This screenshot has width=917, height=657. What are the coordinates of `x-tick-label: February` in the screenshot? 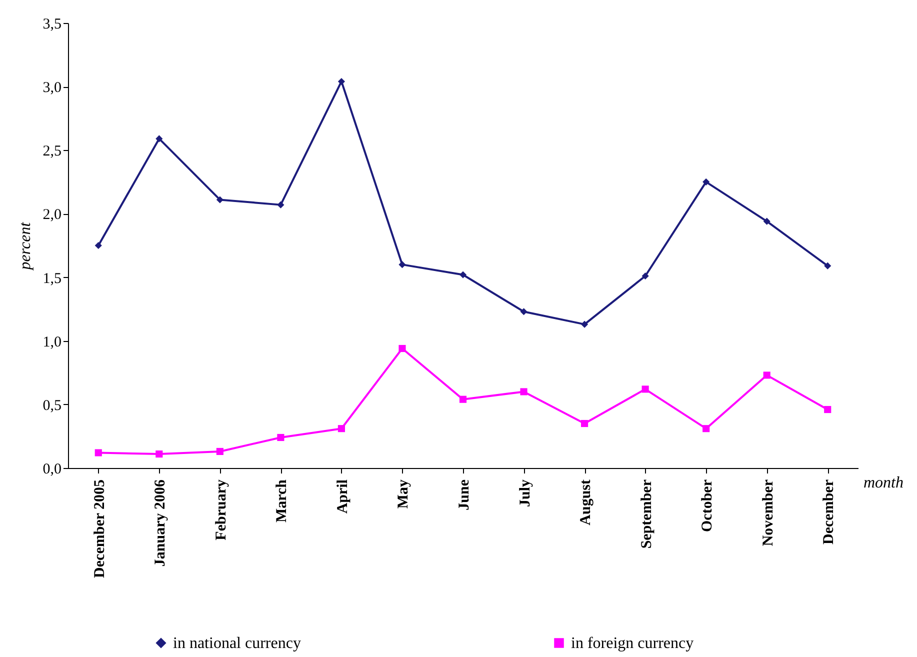 It's located at (221, 509).